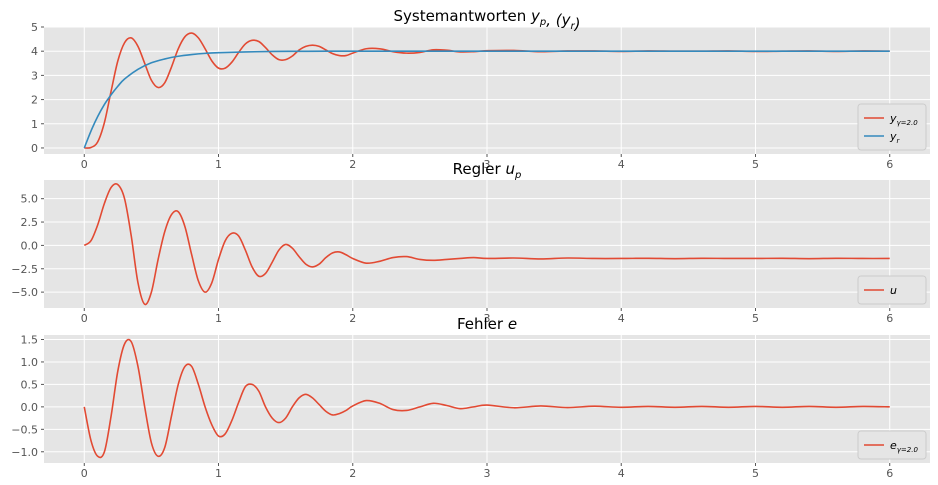 The width and height of the screenshot is (938, 485). I want to click on legend-label: yr, so click(895, 137).